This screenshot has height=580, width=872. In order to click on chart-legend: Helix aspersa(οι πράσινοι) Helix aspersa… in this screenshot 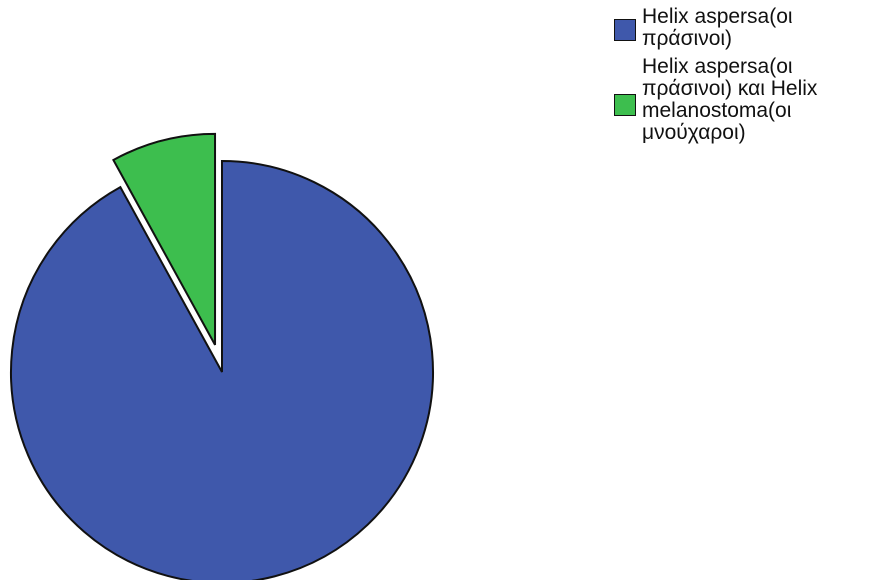, I will do `click(742, 78)`.